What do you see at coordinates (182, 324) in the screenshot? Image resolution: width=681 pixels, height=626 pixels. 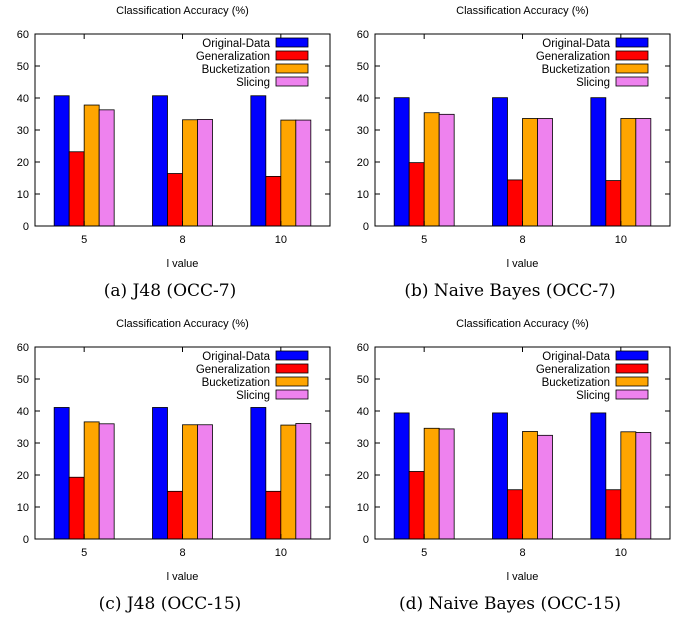 I see `chart-c-title: Classification Accuracy (%)` at bounding box center [182, 324].